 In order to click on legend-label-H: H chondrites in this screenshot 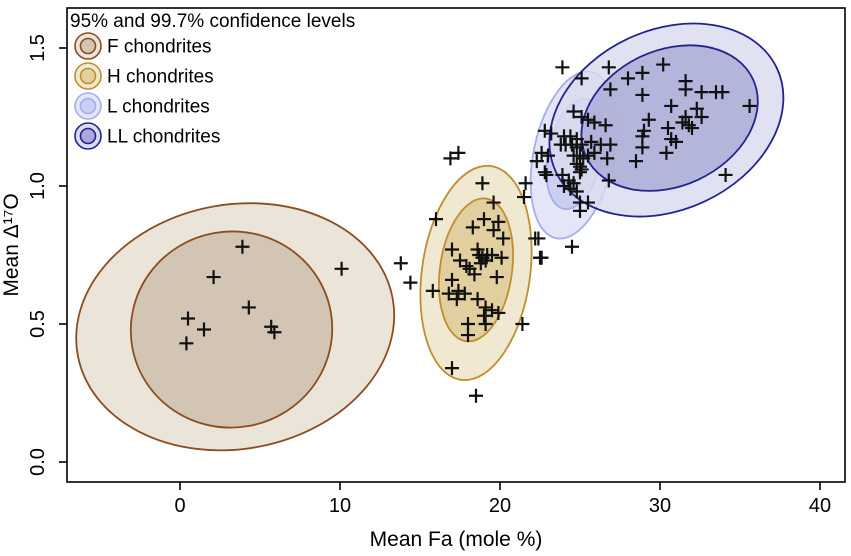, I will do `click(160, 77)`.